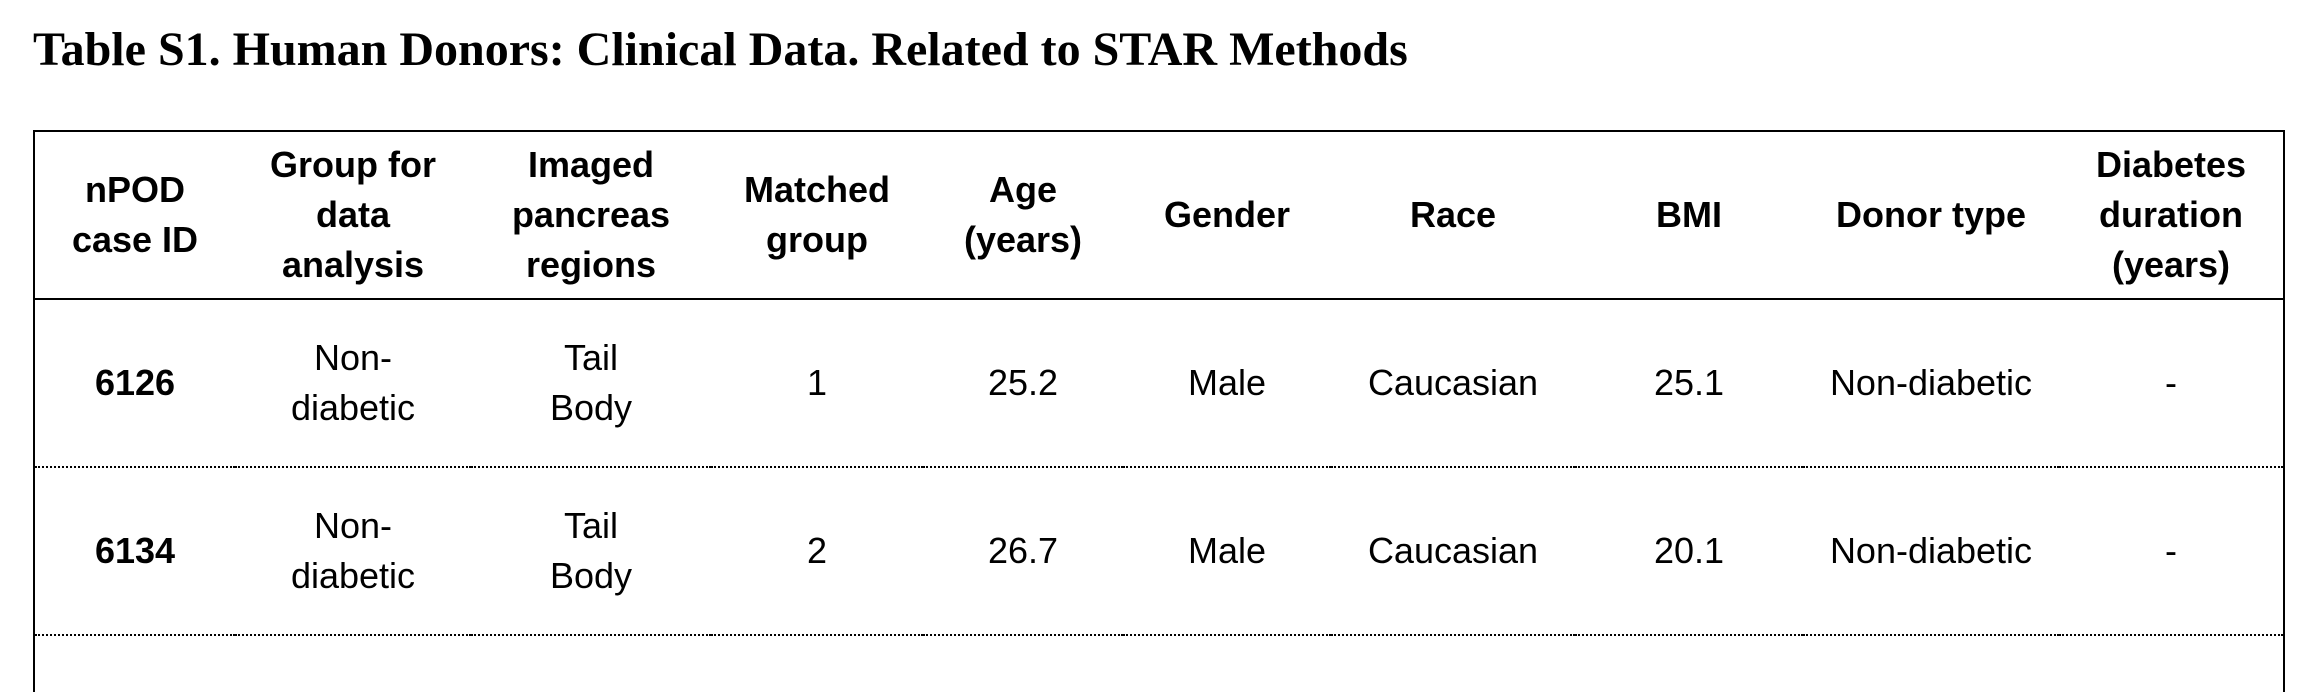  What do you see at coordinates (2171, 216) in the screenshot?
I see `header-diabetes-duration: Diabetes duration (years)` at bounding box center [2171, 216].